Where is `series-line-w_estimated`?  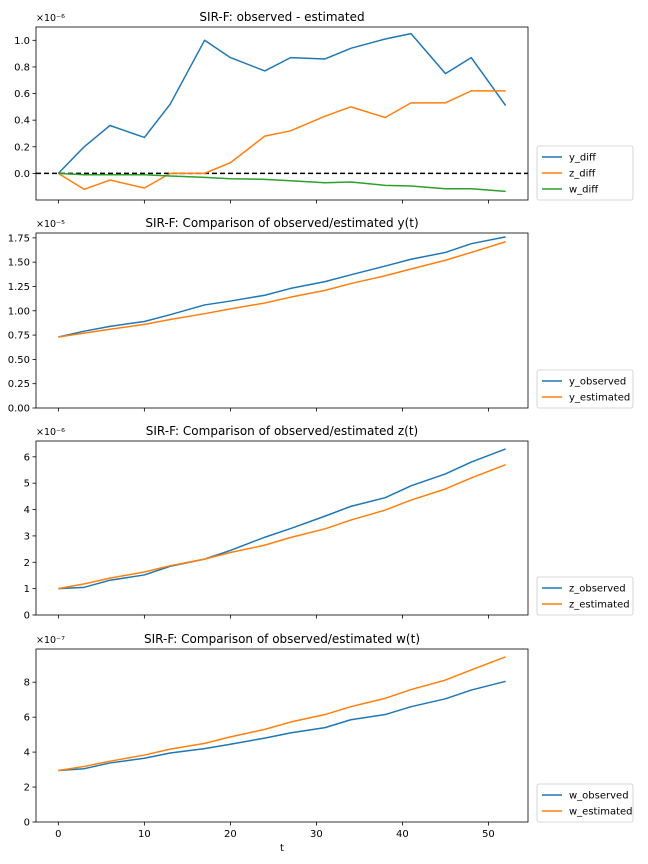 series-line-w_estimated is located at coordinates (282, 714).